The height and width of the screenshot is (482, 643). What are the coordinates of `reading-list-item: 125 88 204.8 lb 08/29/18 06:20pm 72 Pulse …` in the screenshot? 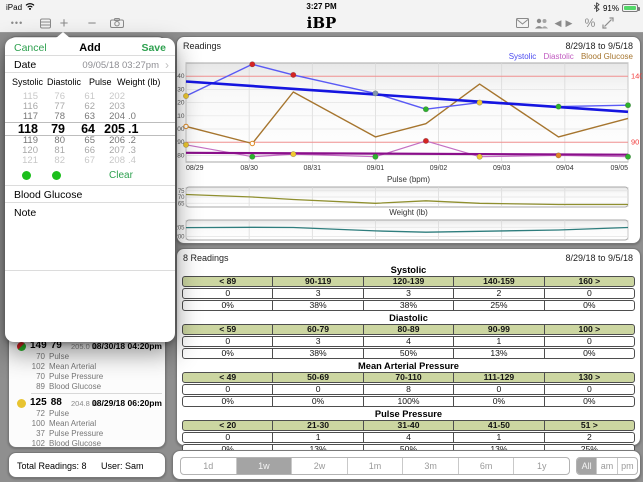 It's located at (87, 422).